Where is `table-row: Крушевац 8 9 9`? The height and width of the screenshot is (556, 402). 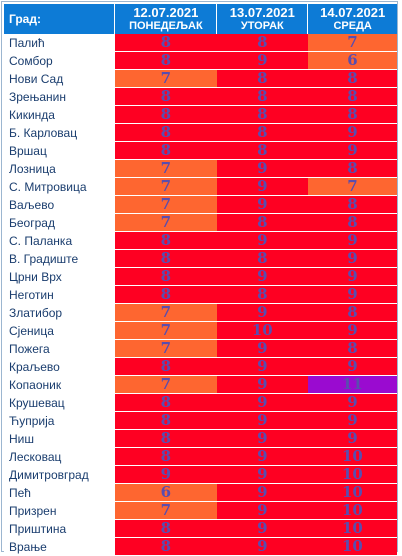 table-row: Крушевац 8 9 9 is located at coordinates (200, 402).